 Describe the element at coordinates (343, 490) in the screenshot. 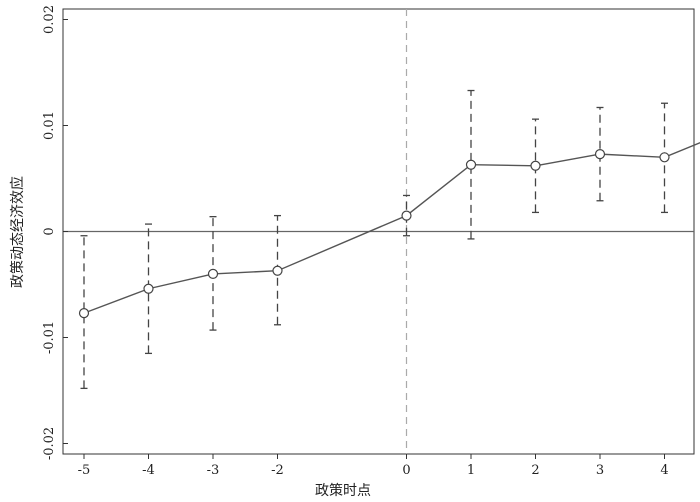

I see `x-axis-label: 政策时点` at that location.